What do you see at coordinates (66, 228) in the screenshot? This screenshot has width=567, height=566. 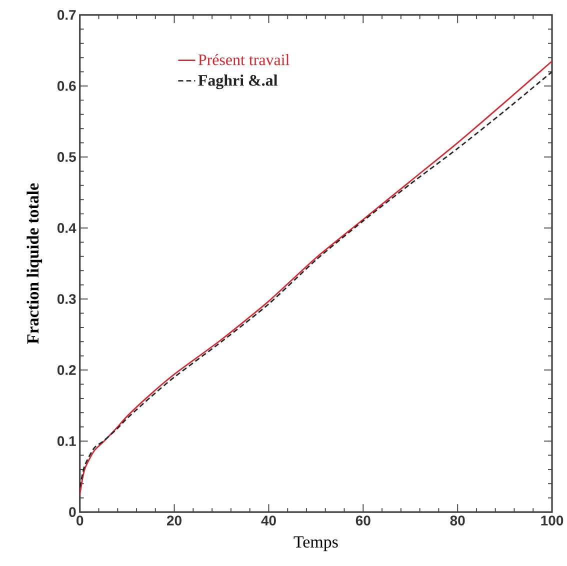 I see `y-tick-label: 0.4` at bounding box center [66, 228].